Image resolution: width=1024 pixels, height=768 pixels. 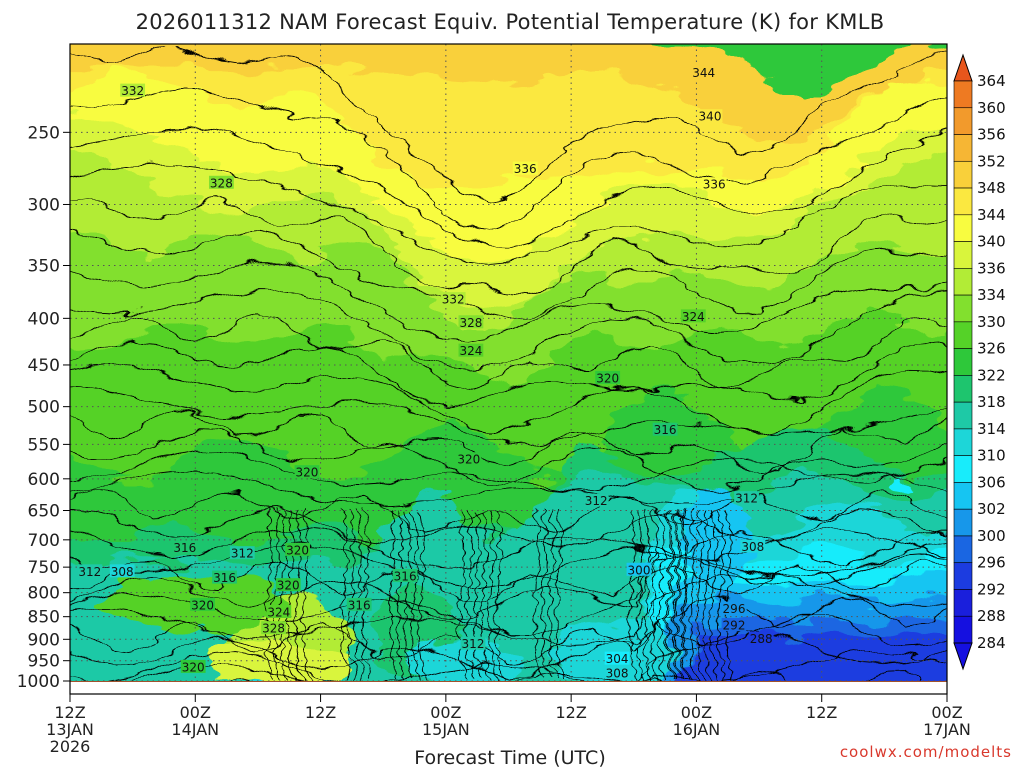 What do you see at coordinates (44, 366) in the screenshot?
I see `y-tick-label: 450` at bounding box center [44, 366].